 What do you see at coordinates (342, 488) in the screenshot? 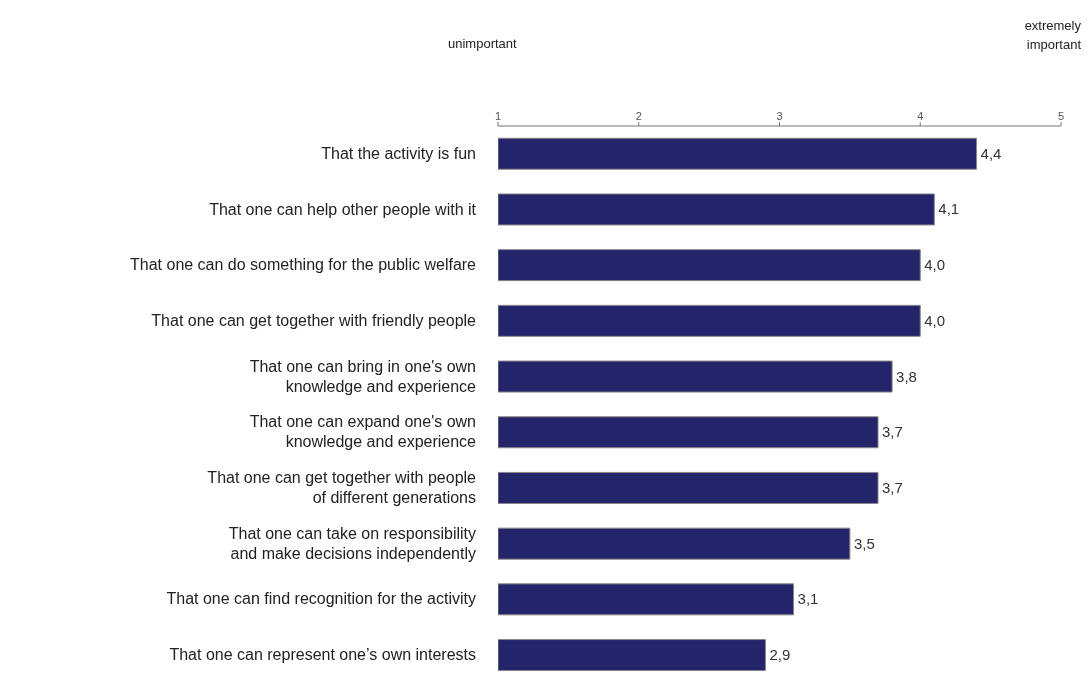
I see `y-tick-label: That one can get together with people of different generations` at bounding box center [342, 488].